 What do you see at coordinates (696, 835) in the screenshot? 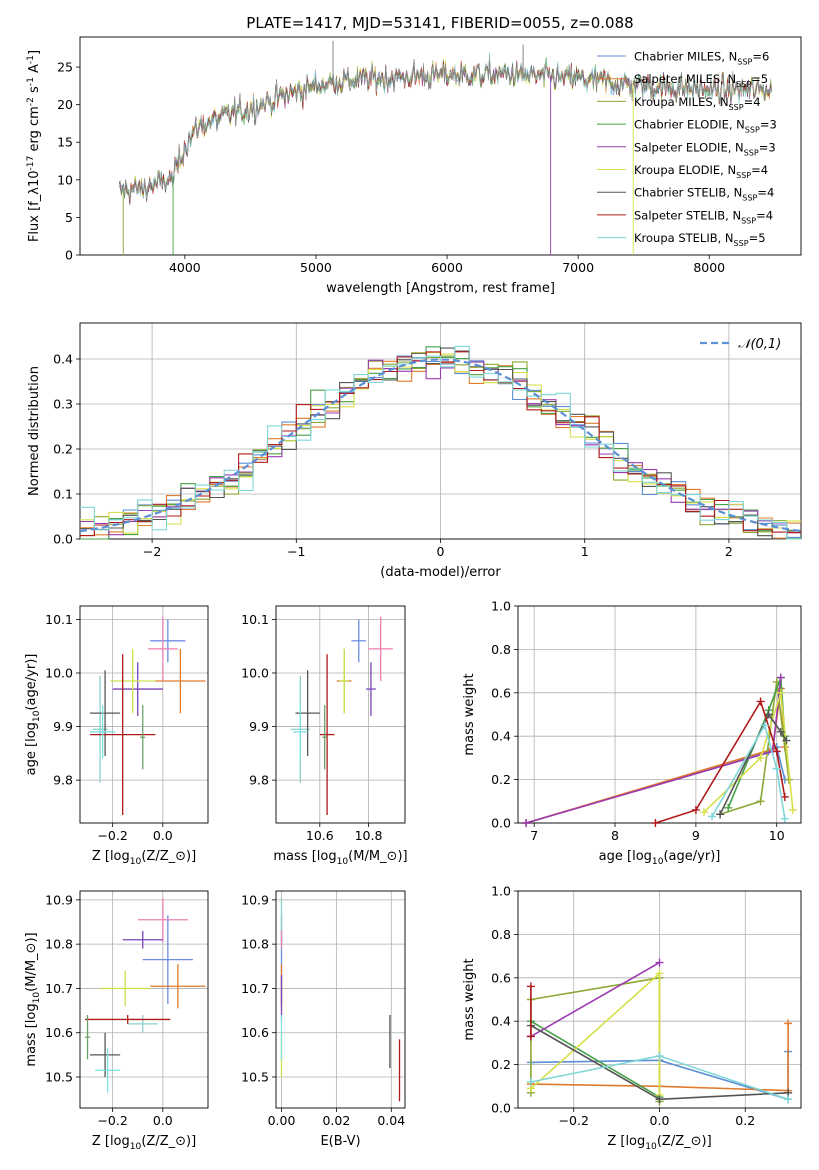
I see `weight_vs_age-xtick-label: 9` at bounding box center [696, 835].